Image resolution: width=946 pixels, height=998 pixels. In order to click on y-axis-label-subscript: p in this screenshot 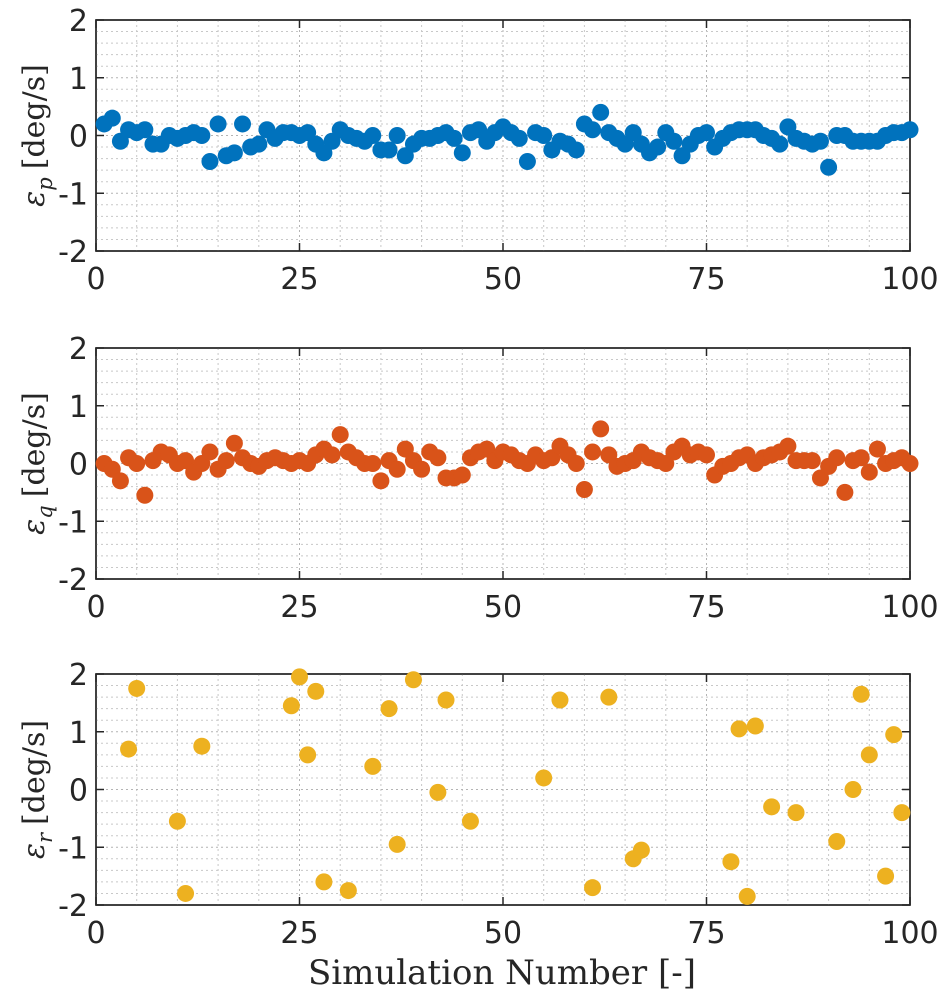, I will do `click(45, 183)`.